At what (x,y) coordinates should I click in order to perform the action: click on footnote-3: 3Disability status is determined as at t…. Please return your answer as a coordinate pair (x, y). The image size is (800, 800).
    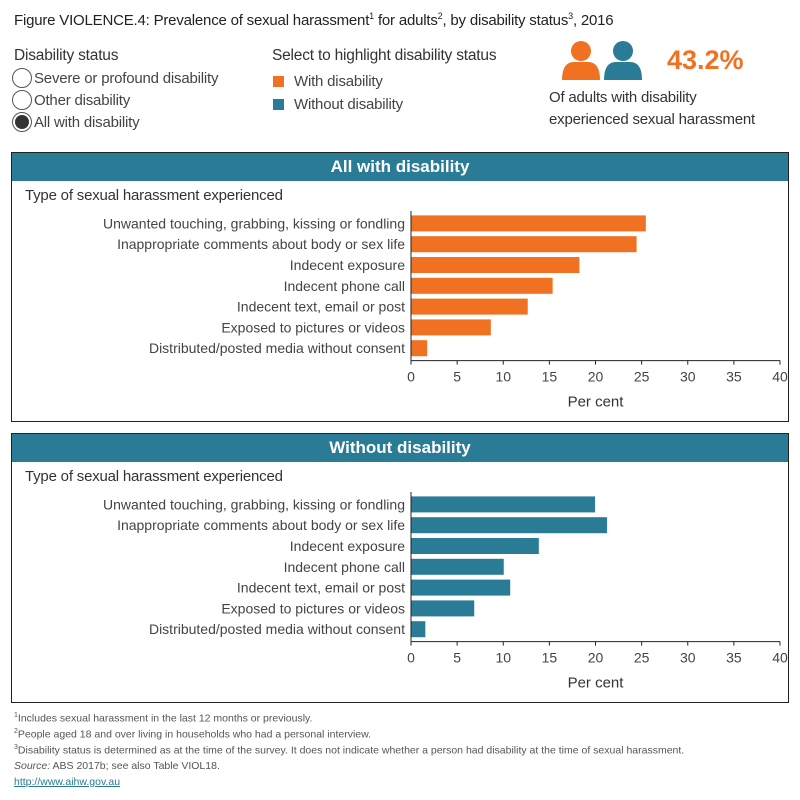
    Looking at the image, I should click on (349, 750).